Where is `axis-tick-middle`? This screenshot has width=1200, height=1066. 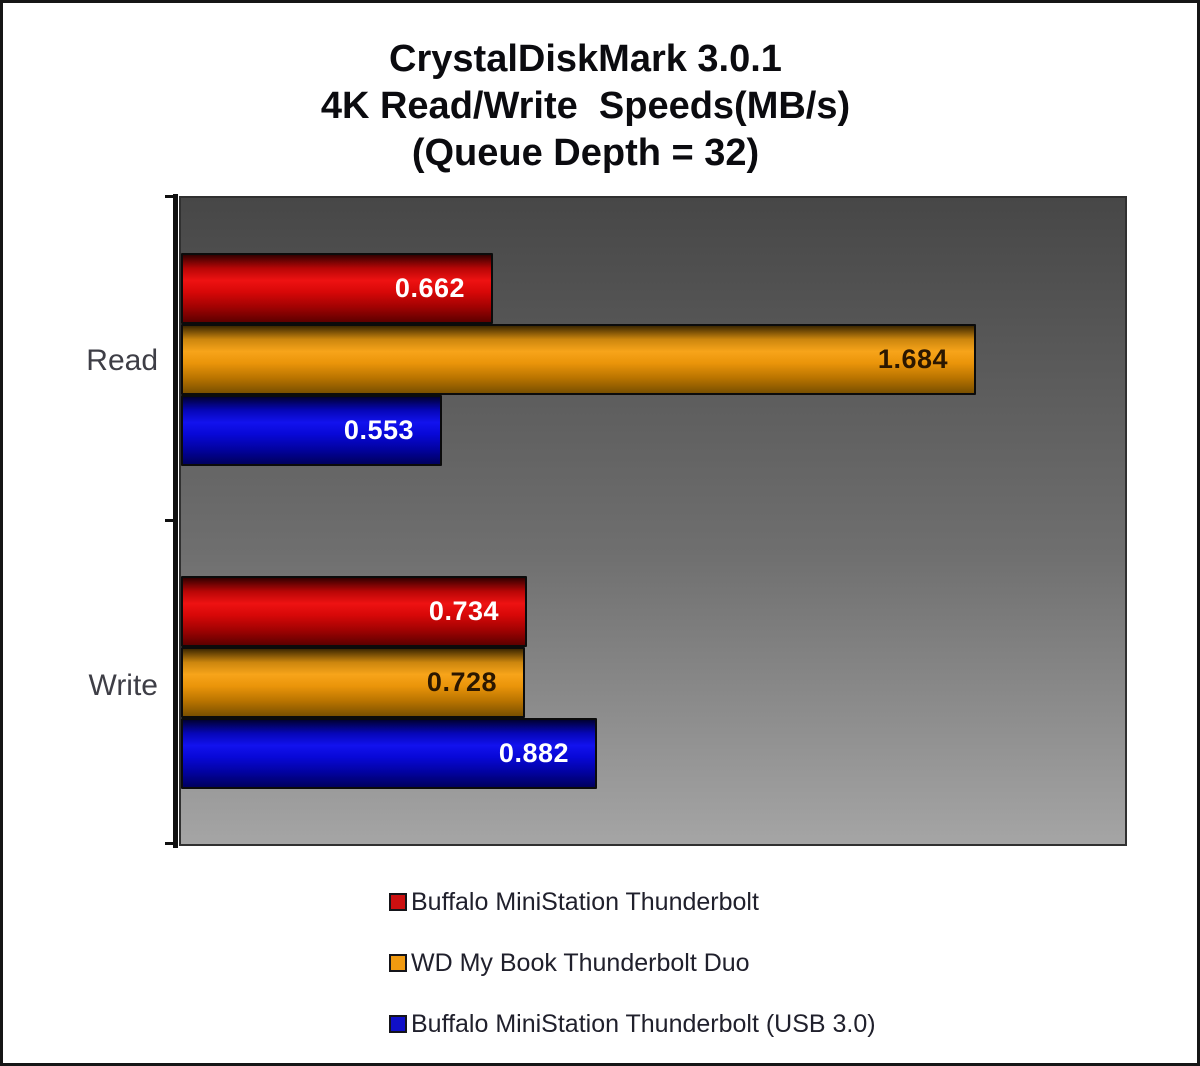
axis-tick-middle is located at coordinates (169, 520).